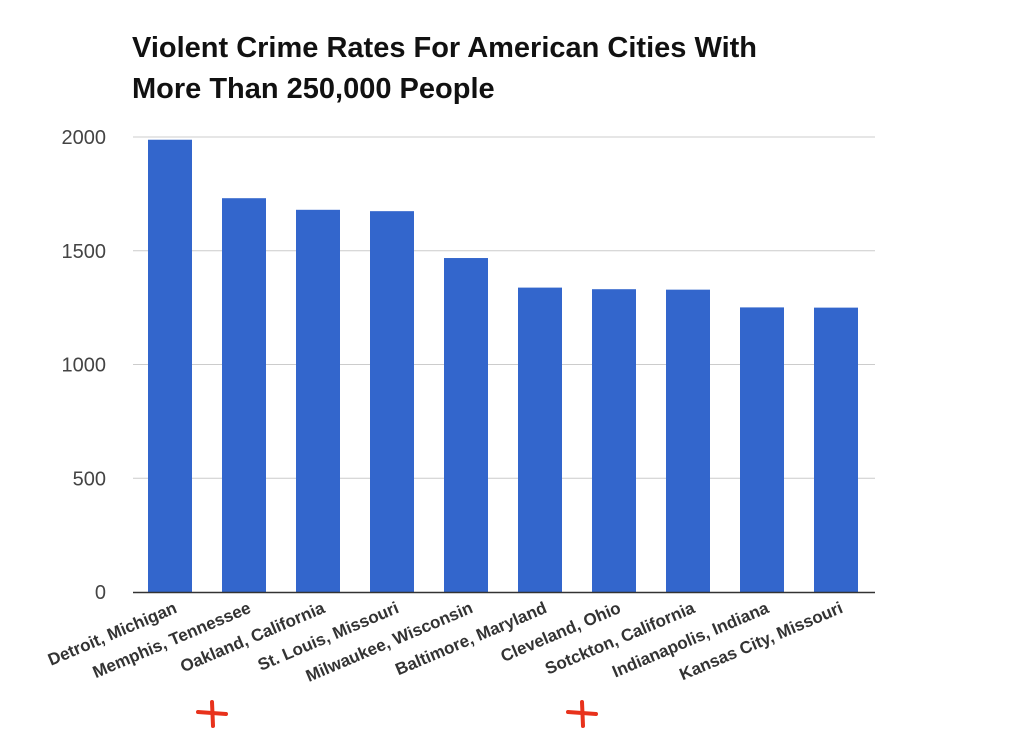 The image size is (1010, 740). I want to click on y-tick-label: 500, so click(89, 479).